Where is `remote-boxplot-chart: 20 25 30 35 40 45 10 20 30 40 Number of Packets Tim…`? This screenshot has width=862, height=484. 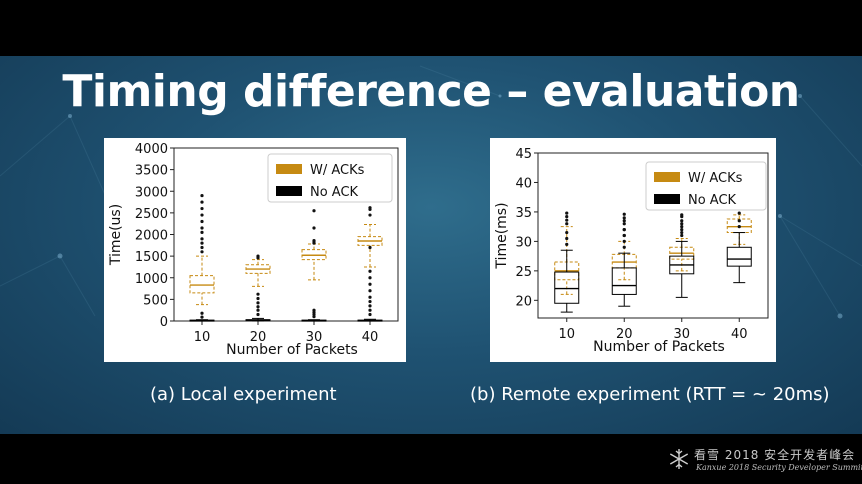
remote-boxplot-chart: 20 25 30 35 40 45 10 20 30 40 Number of Packets Tim… is located at coordinates (631, 251).